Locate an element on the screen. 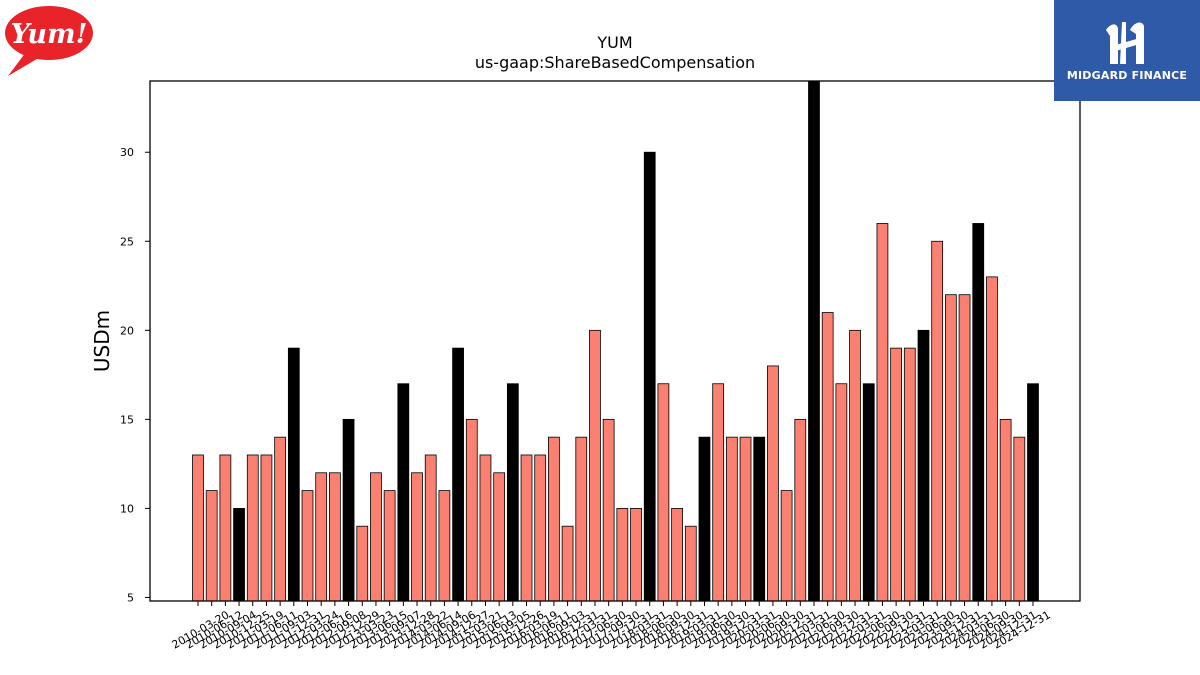 The height and width of the screenshot is (675, 1200). y-tick-label: 10 is located at coordinates (127, 508).